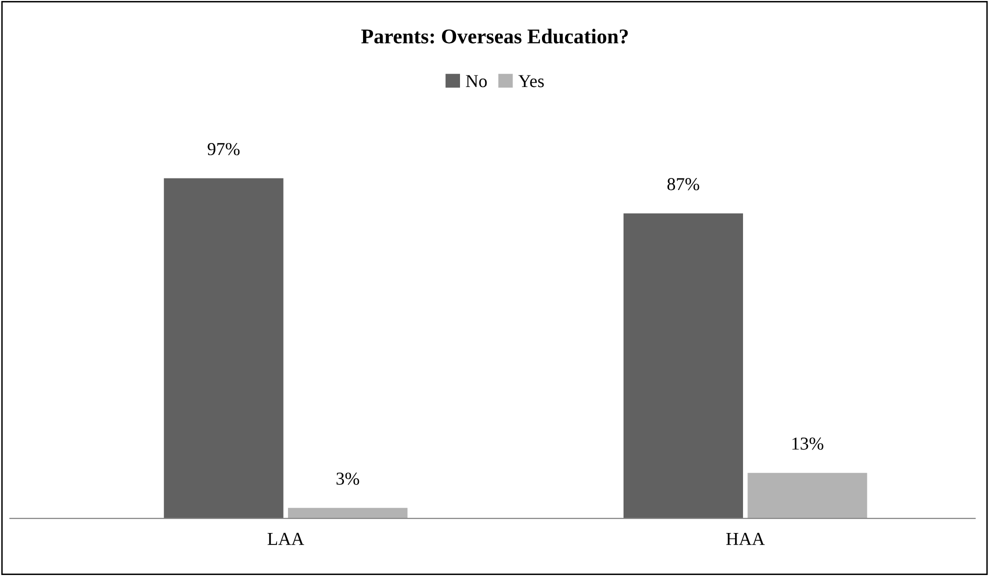  Describe the element at coordinates (224, 149) in the screenshot. I see `data-label: 97%` at that location.